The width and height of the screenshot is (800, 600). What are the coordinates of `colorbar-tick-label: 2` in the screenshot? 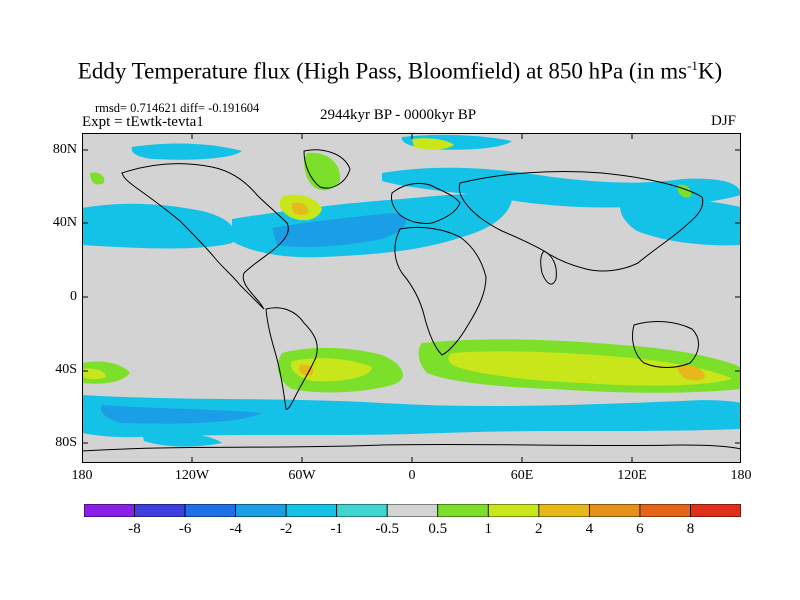 It's located at (539, 529).